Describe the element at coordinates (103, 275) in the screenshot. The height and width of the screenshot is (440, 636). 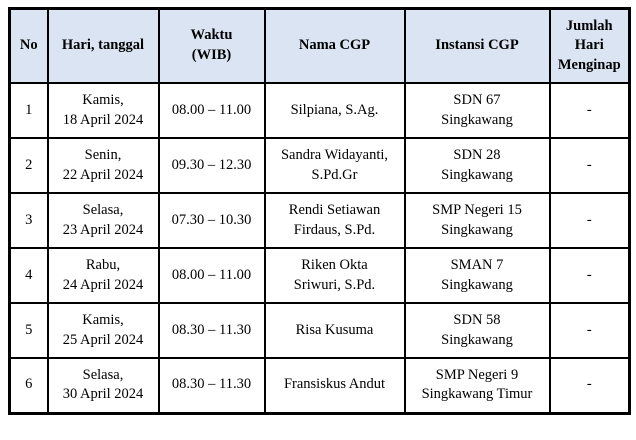
I see `cell-hari-tanggal: Rabu, 24 April 2024` at that location.